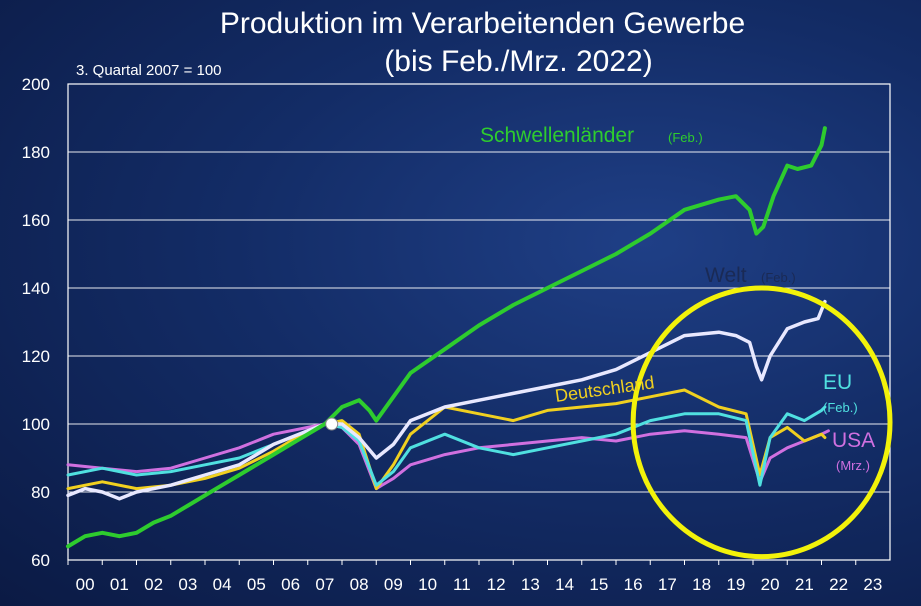 Image resolution: width=921 pixels, height=606 pixels. I want to click on x-tick-label: 19, so click(735, 584).